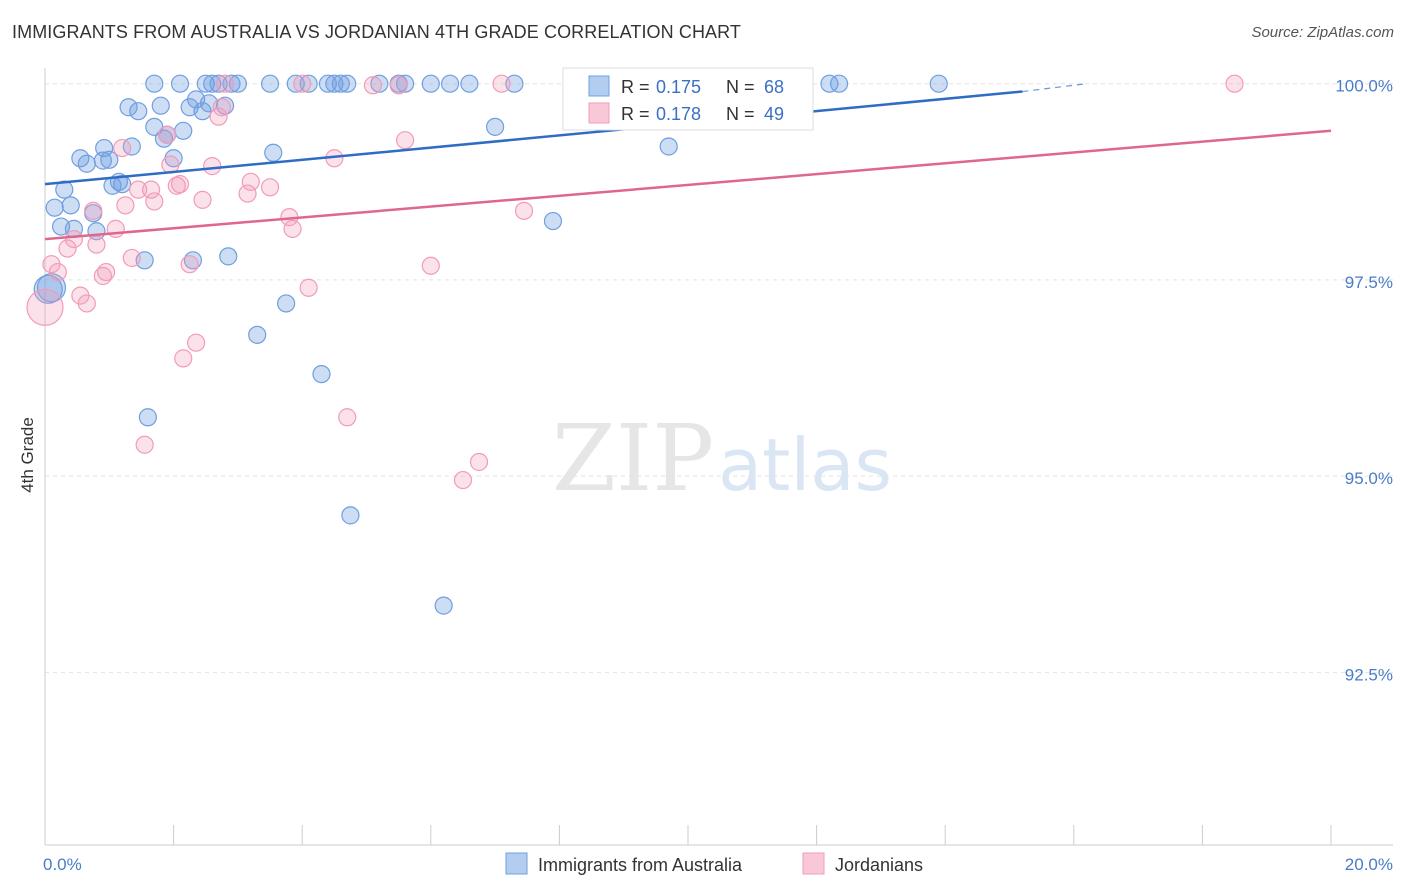  Describe the element at coordinates (678, 114) in the screenshot. I see `stats-r-value-jordanians: 0.178` at that location.